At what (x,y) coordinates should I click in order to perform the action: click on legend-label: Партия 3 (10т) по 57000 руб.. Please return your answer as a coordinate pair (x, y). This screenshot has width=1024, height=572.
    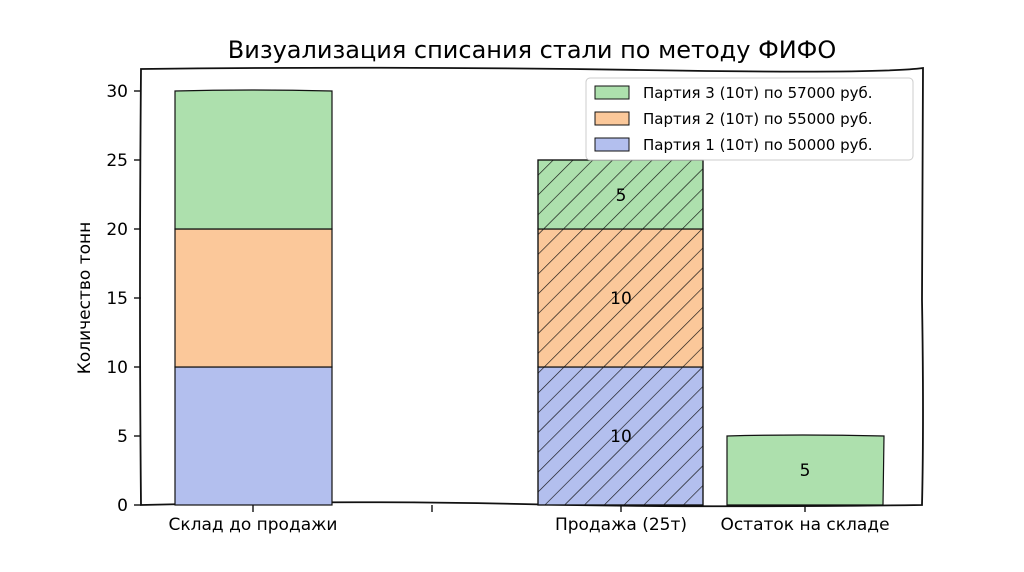
    Looking at the image, I should click on (758, 93).